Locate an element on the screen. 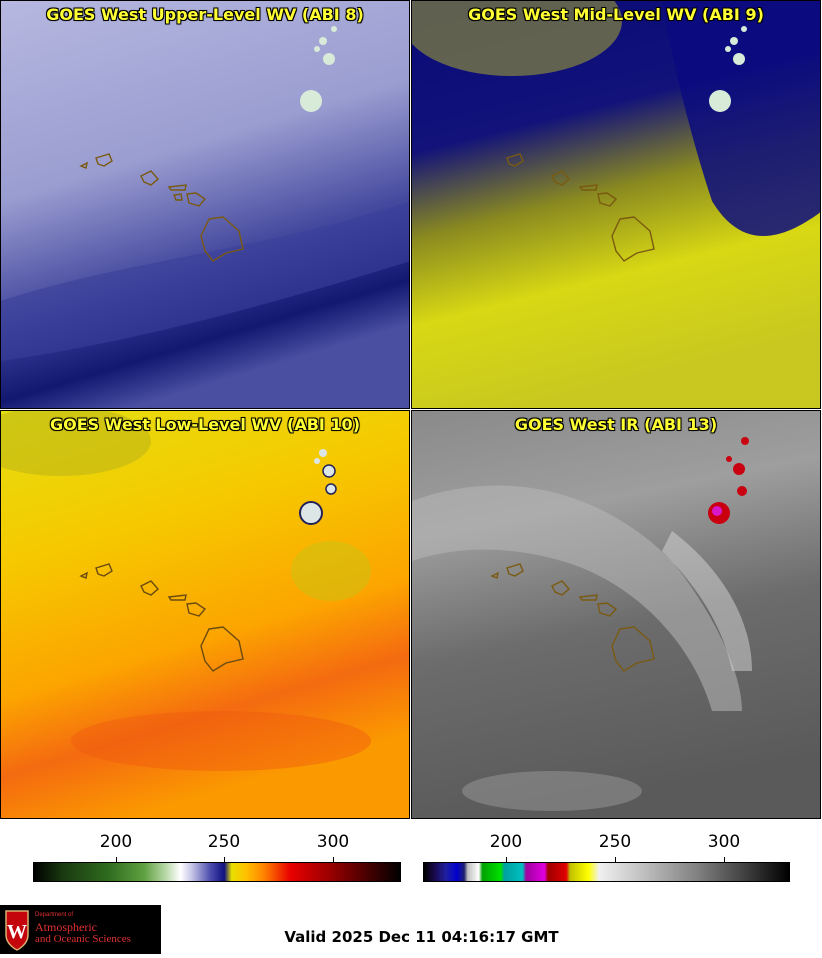  svg-text: W is located at coordinates (17, 932).